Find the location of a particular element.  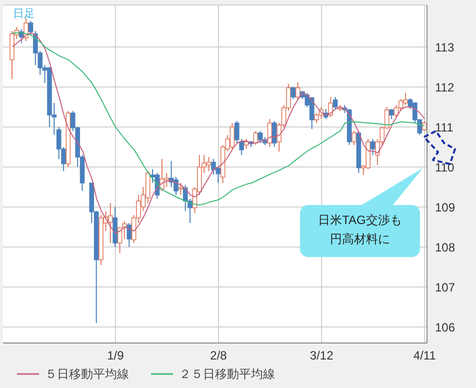

x-tick-label: 4/11 is located at coordinates (424, 355).